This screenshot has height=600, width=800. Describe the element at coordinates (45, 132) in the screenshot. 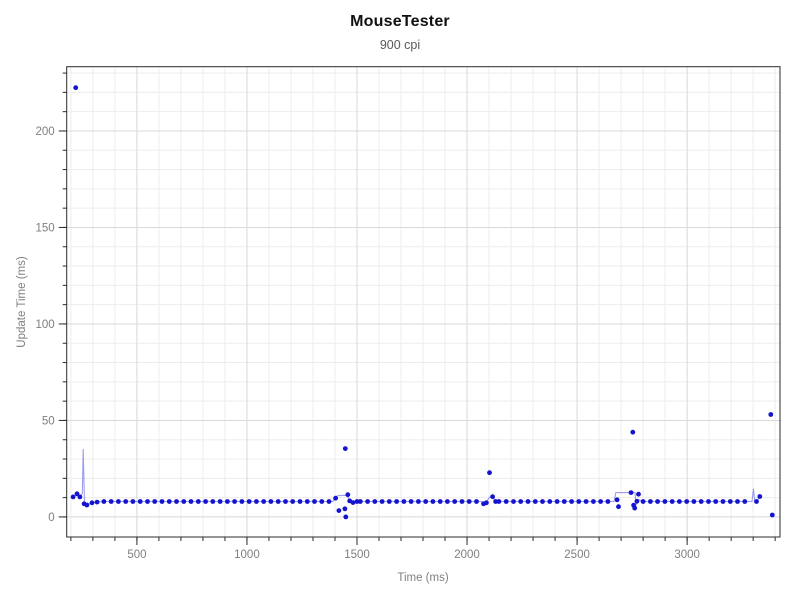

I see `y-tick-label: 200` at that location.